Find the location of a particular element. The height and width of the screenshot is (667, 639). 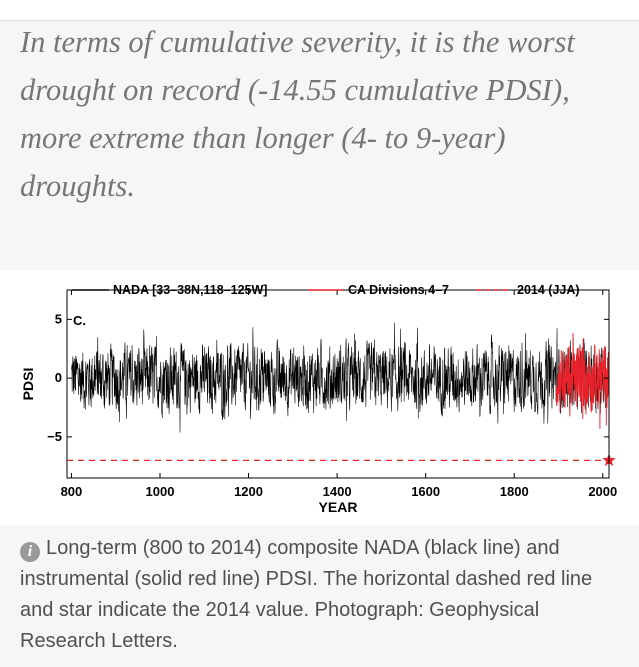

x-tick-label: 800 is located at coordinates (72, 491).